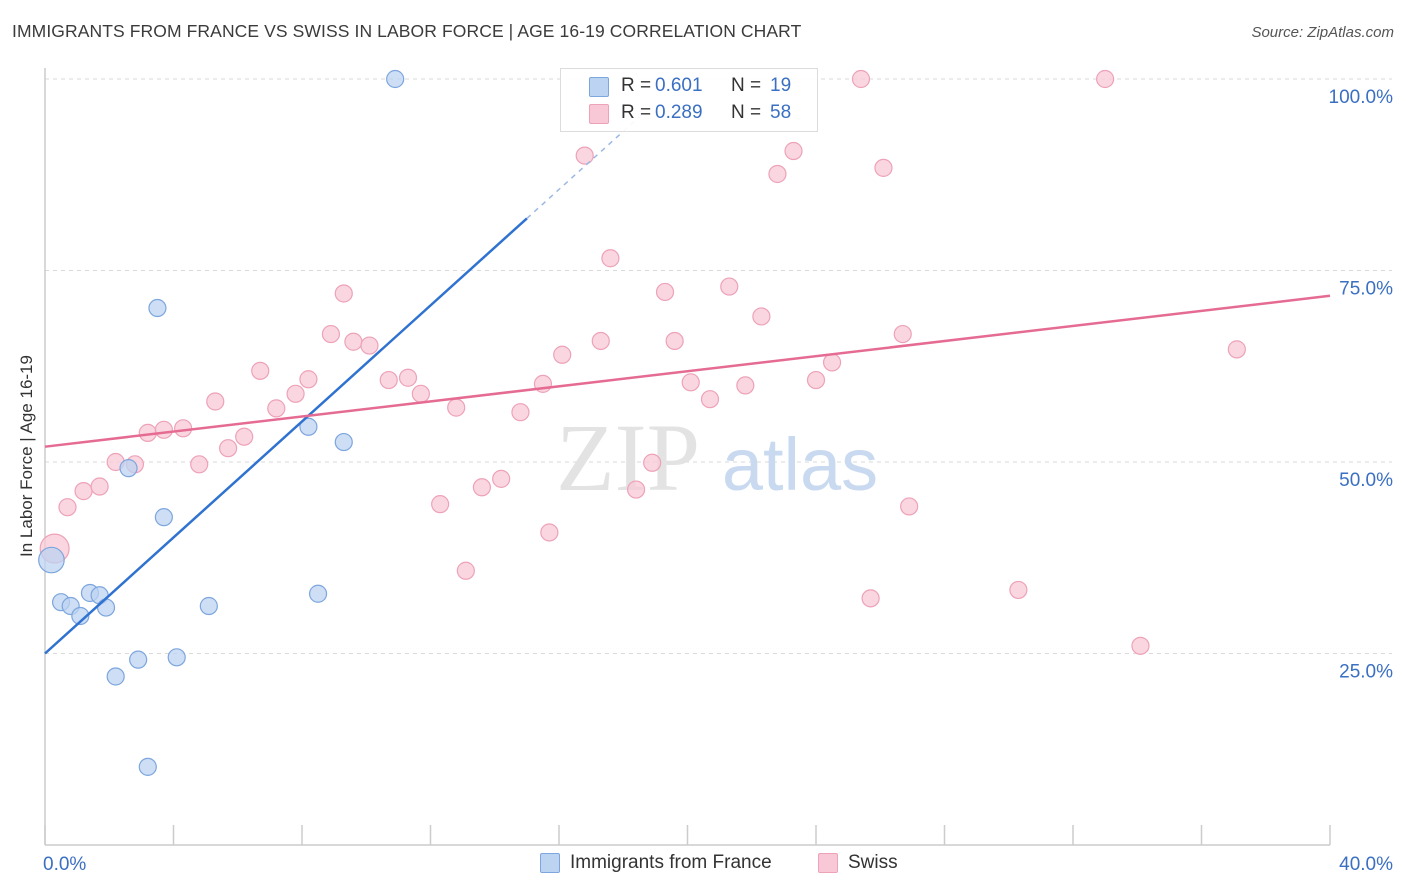  Describe the element at coordinates (679, 112) in the screenshot. I see `legend-r-value: 0.289` at that location.